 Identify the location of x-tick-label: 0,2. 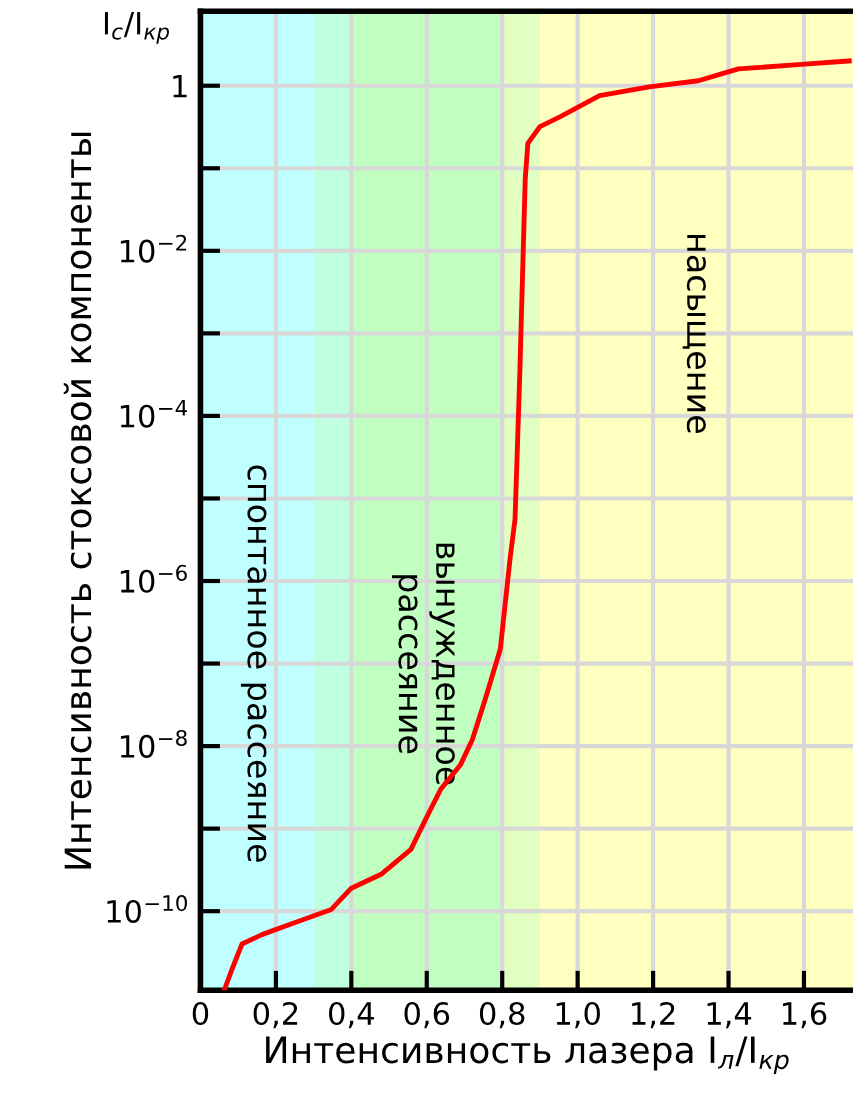
(275, 1015).